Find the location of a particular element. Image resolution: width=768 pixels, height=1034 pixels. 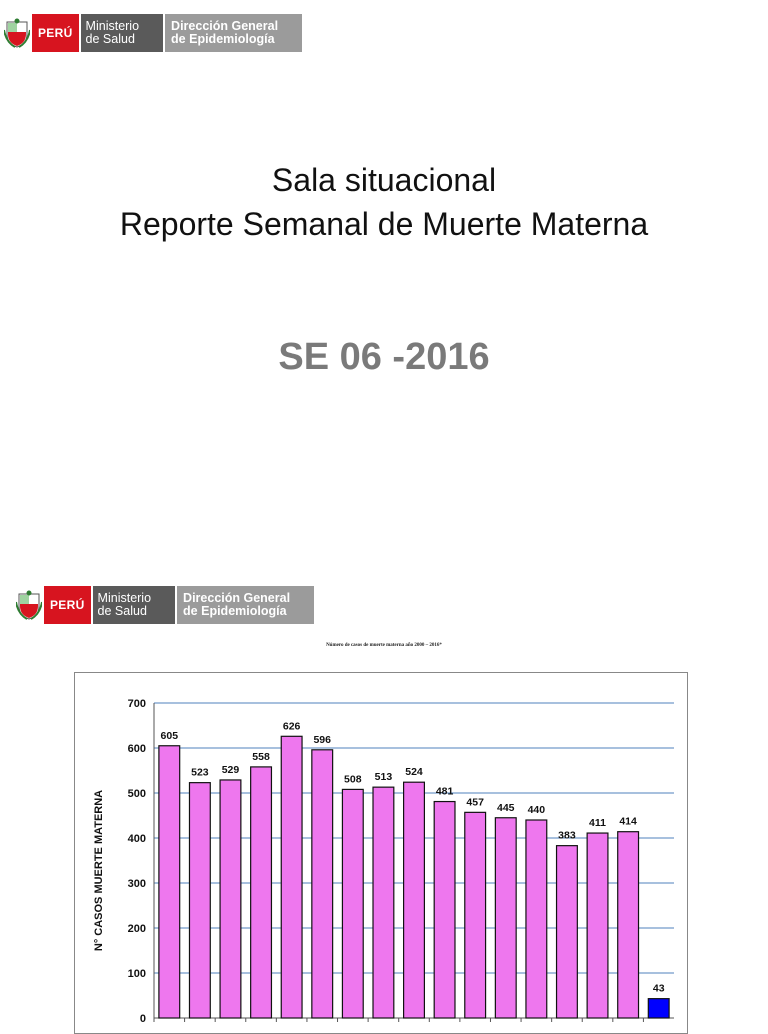

y-tick-label: 300 is located at coordinates (137, 884).